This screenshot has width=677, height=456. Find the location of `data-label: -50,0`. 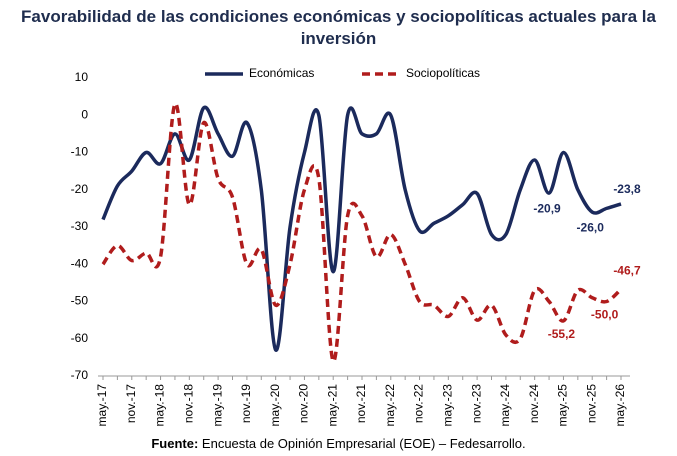

data-label: -50,0 is located at coordinates (605, 315).